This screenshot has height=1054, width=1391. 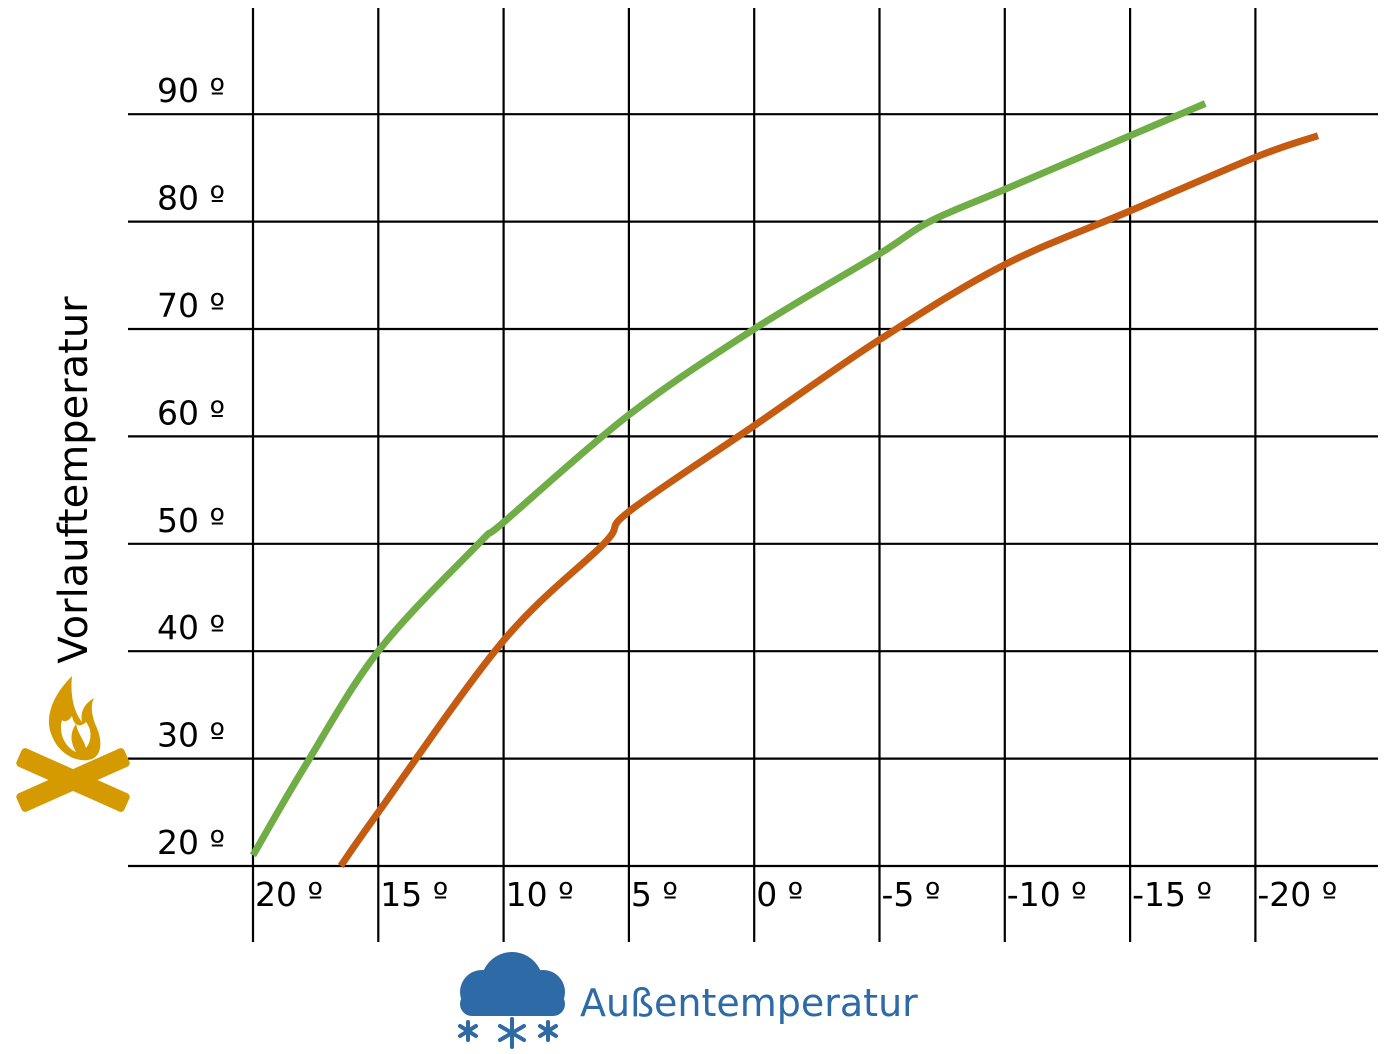 I want to click on x-tick-label: 15 º, so click(x=414, y=894).